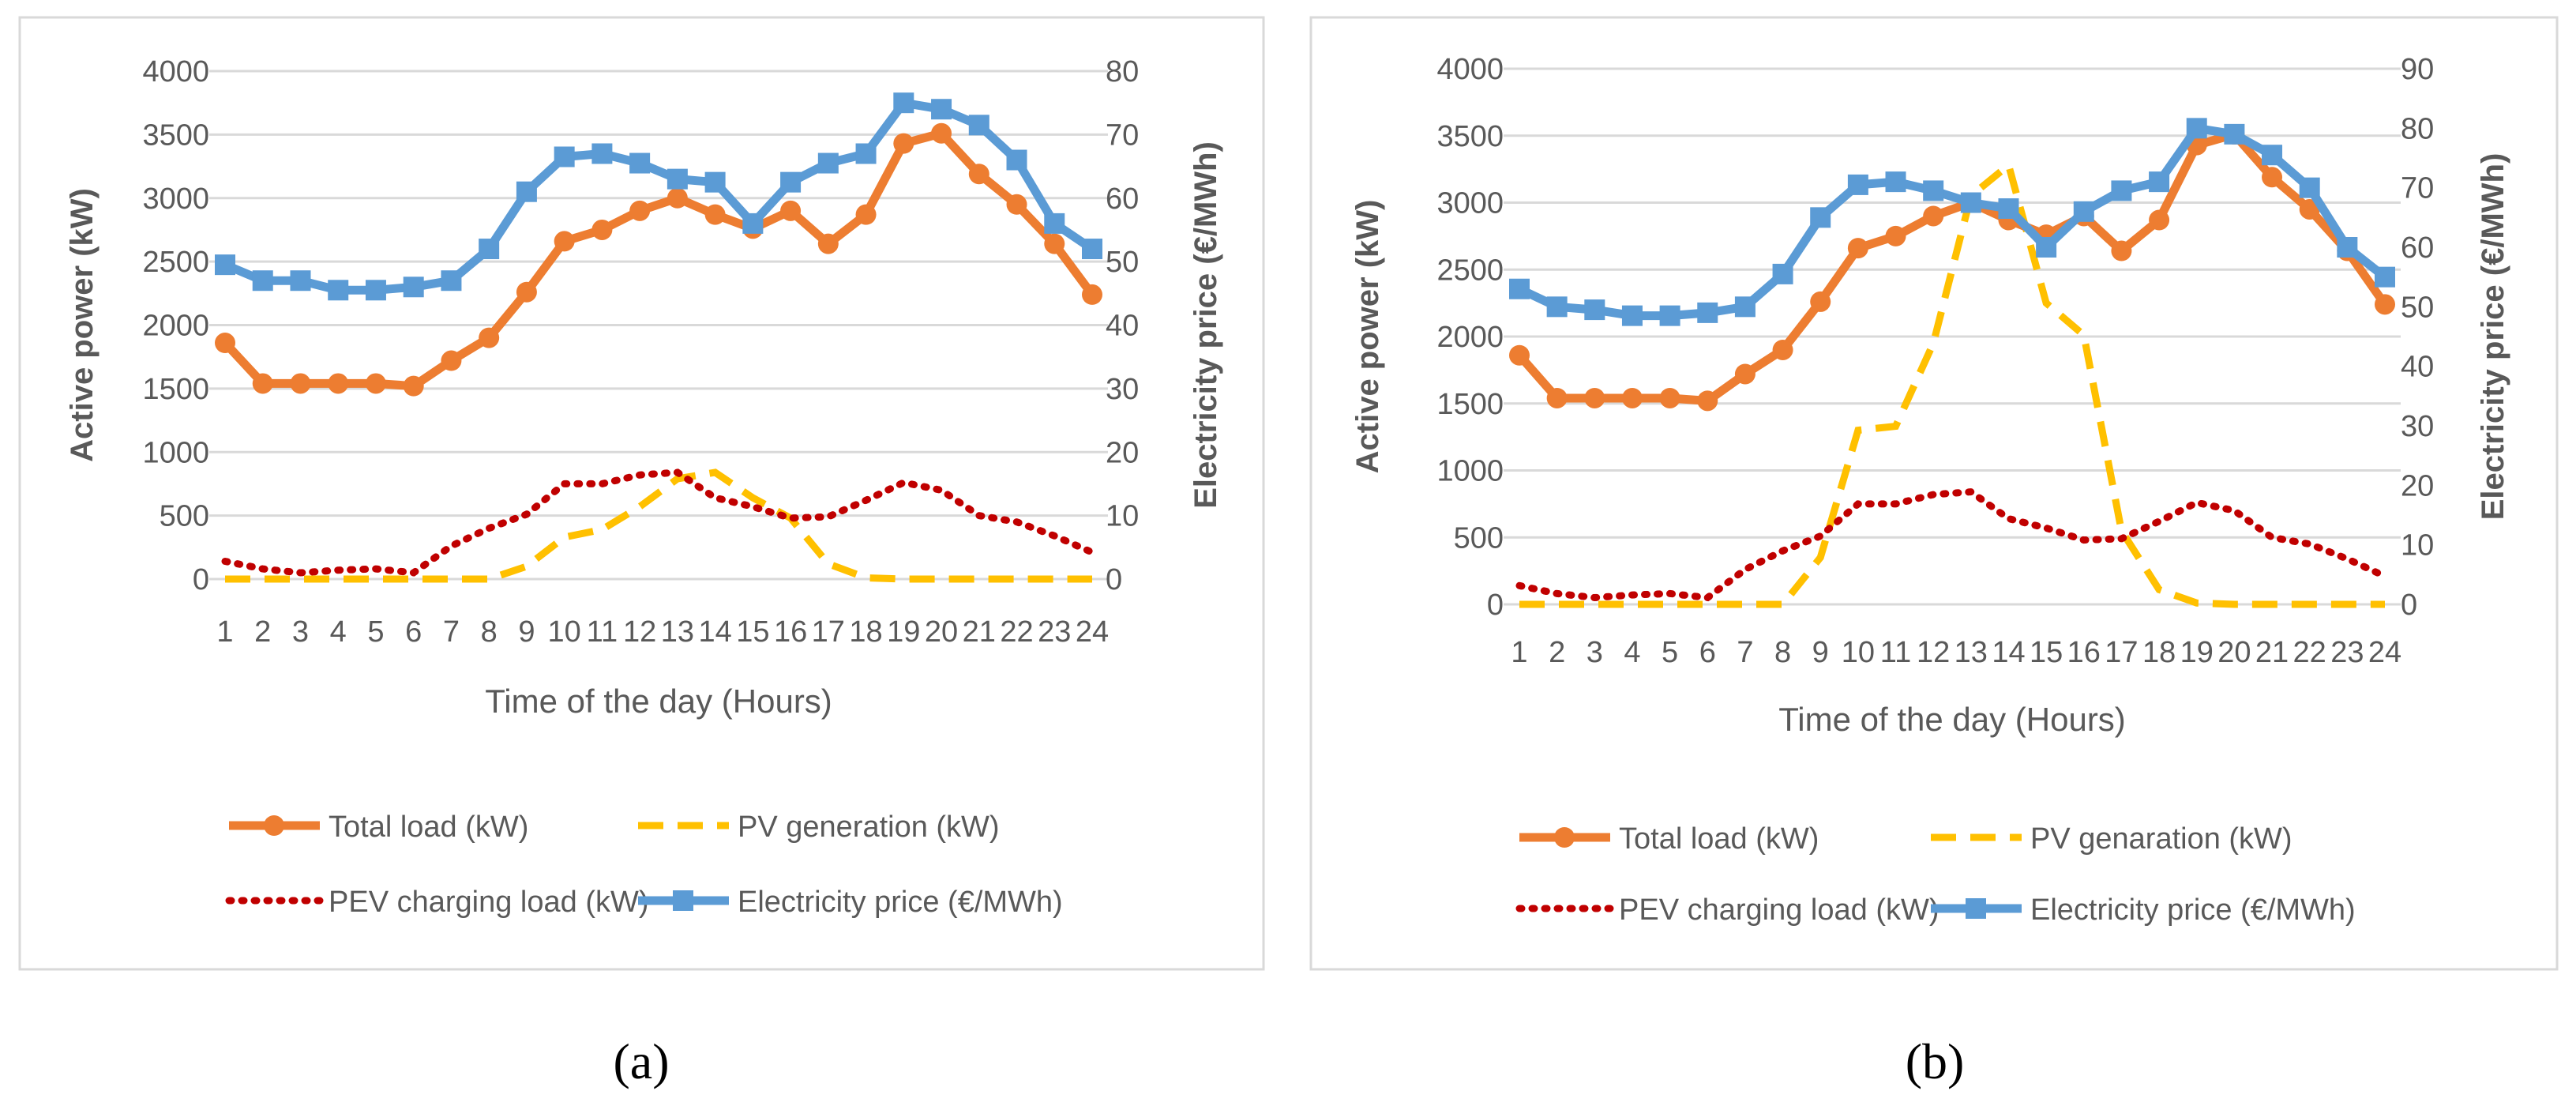 The image size is (2576, 1106). I want to click on y-tick-label: 1500, so click(1470, 405).